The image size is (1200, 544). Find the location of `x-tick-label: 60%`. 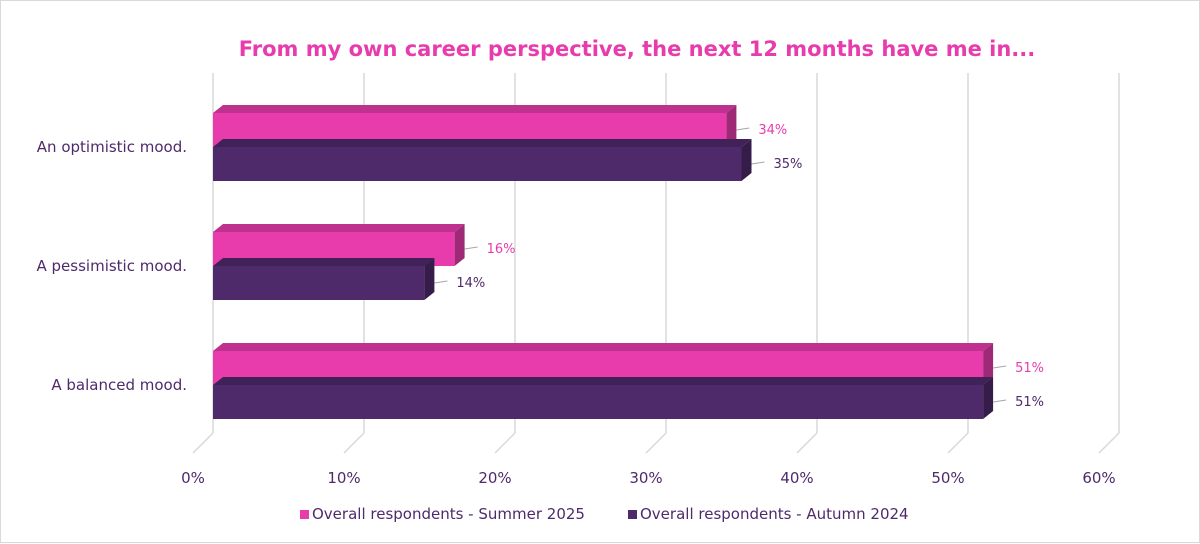

x-tick-label: 60% is located at coordinates (1098, 478).